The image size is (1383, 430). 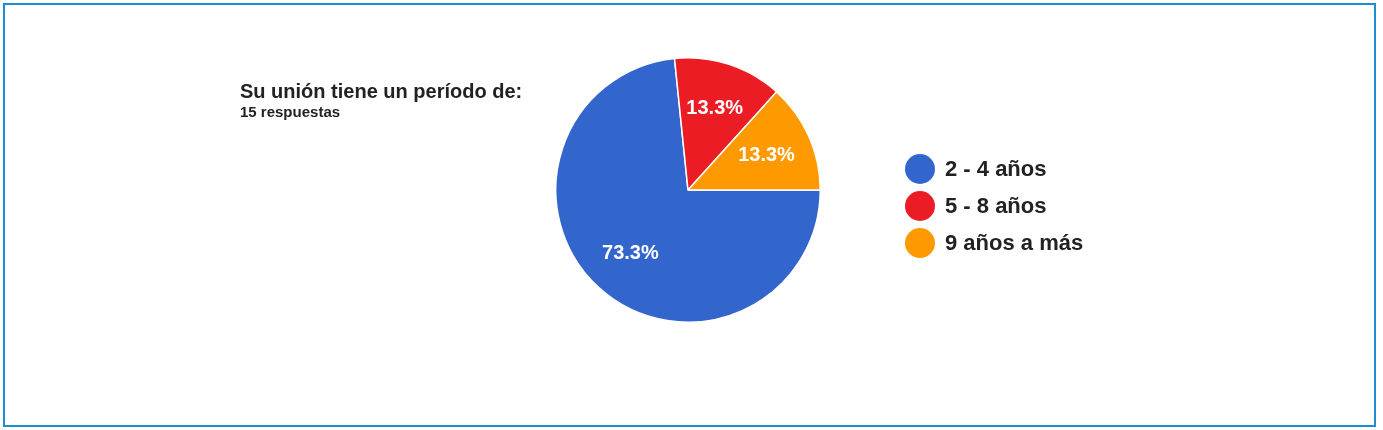 What do you see at coordinates (381, 91) in the screenshot?
I see `text: Su unión tiene un período de:` at bounding box center [381, 91].